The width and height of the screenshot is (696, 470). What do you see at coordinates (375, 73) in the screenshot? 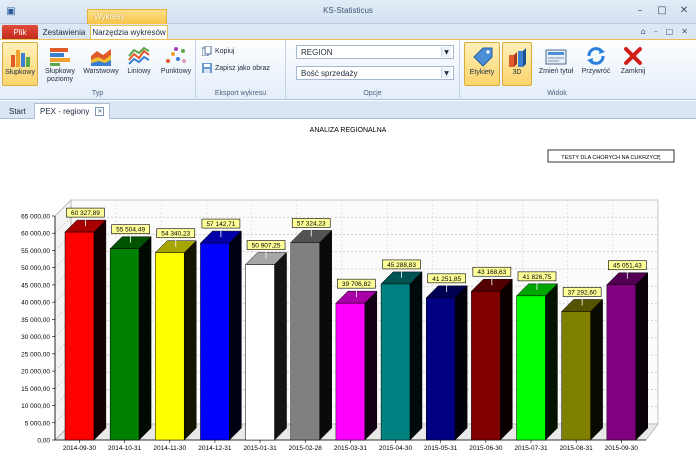
I see `measure-select: Bość sprzedaży ▼` at bounding box center [375, 73].